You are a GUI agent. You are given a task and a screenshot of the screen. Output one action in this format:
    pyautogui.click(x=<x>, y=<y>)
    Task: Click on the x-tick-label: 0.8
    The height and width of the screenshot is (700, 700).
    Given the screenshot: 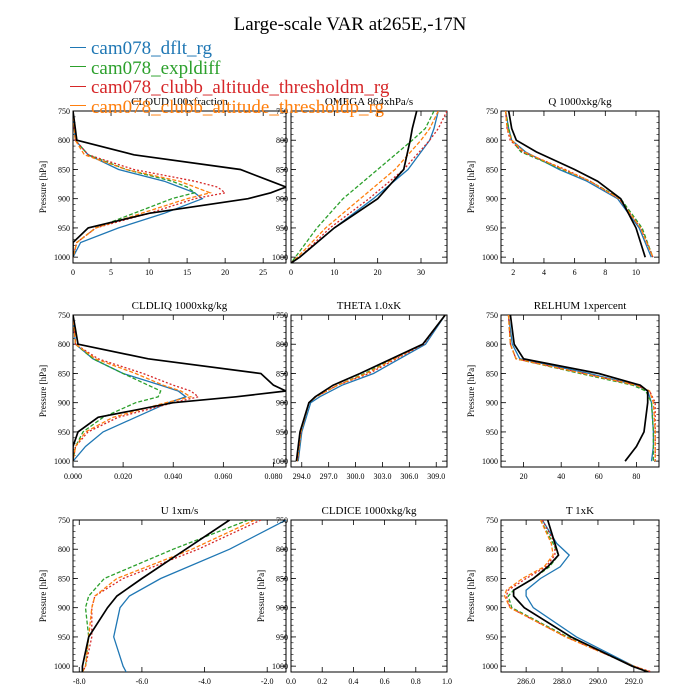 What is the action you would take?
    pyautogui.click(x=416, y=681)
    